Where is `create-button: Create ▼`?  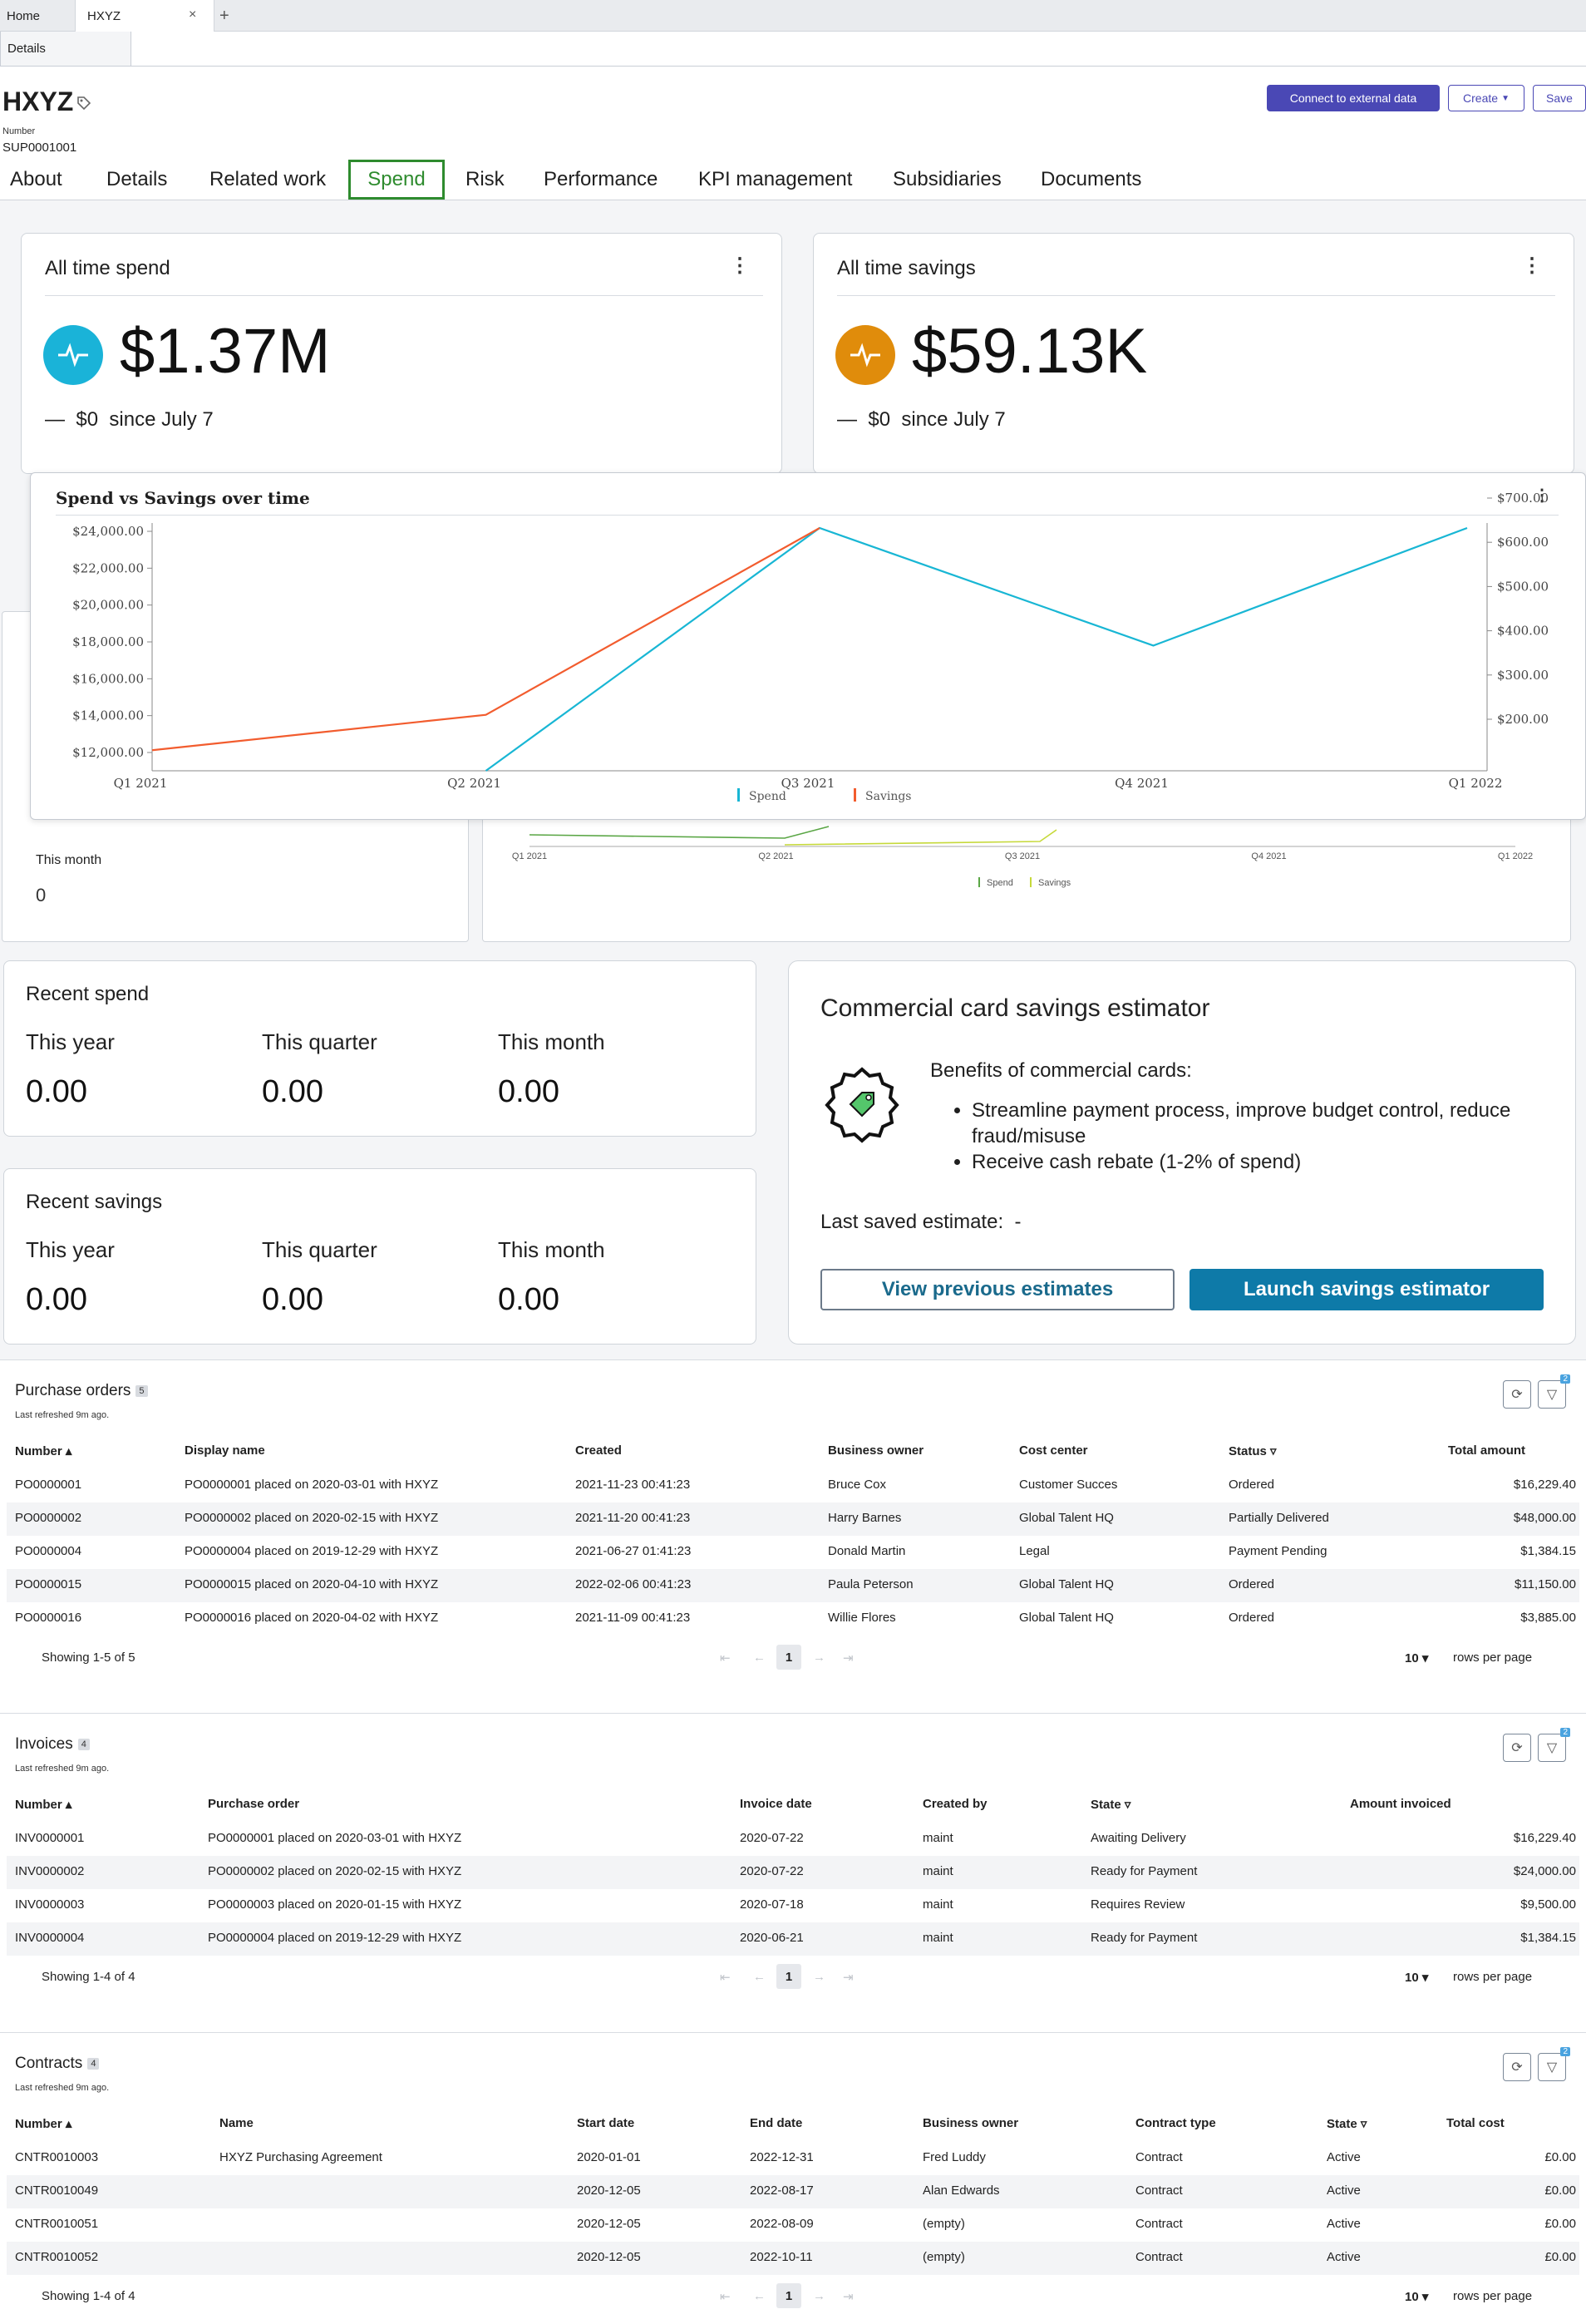
create-button: Create ▼ is located at coordinates (1486, 98).